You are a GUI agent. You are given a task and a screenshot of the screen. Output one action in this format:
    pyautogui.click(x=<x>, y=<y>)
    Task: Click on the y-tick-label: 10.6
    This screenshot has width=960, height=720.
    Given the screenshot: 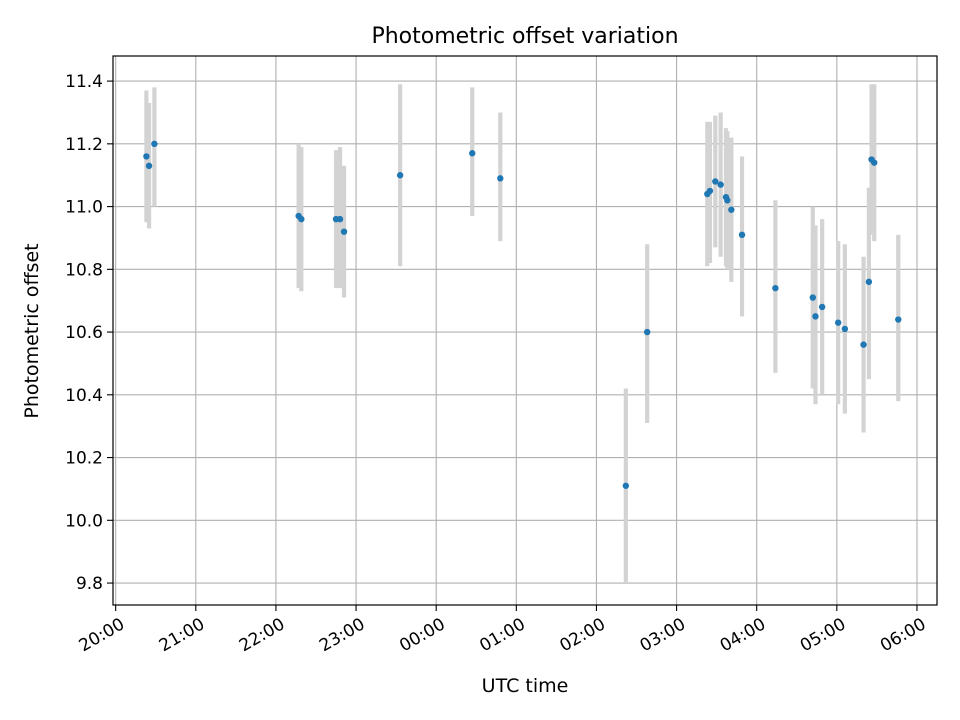 What is the action you would take?
    pyautogui.click(x=84, y=333)
    